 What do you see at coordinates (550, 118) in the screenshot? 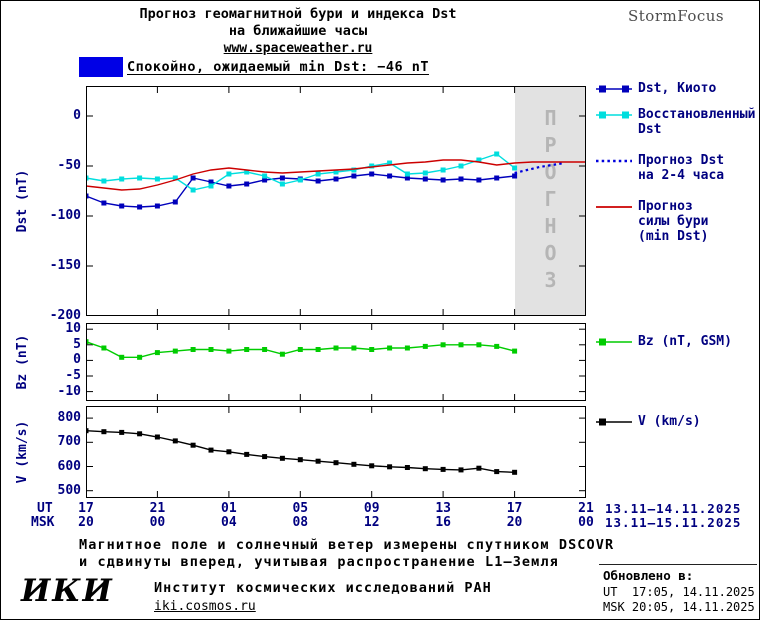
I see `forecast-letter: П` at bounding box center [550, 118].